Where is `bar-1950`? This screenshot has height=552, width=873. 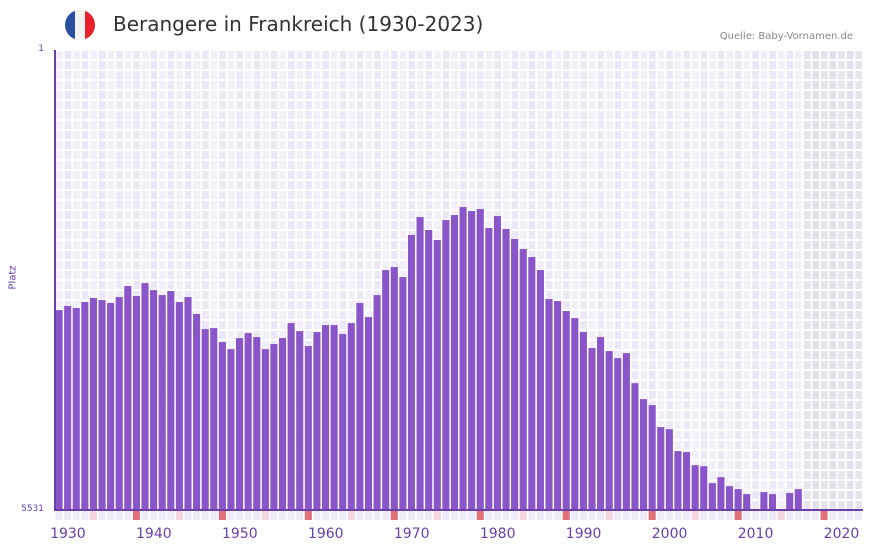
bar-1950 is located at coordinates (231, 429).